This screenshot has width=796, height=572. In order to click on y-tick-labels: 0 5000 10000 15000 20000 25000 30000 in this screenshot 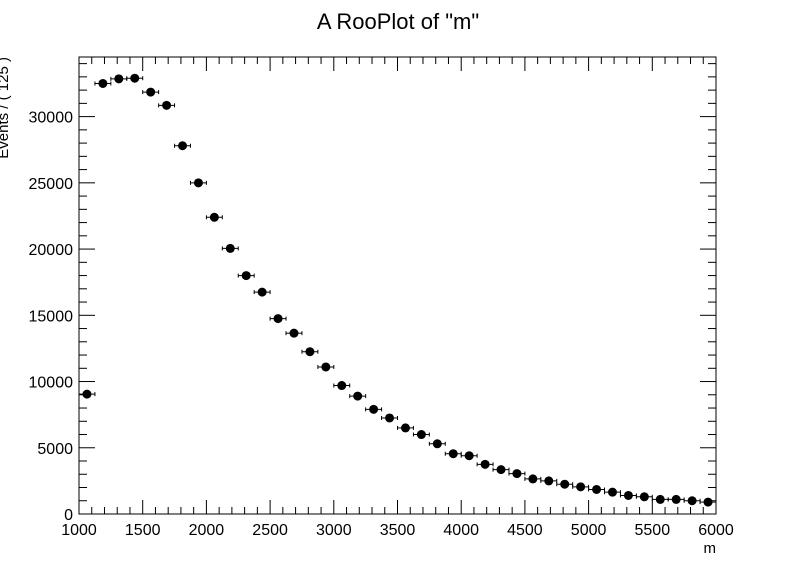, I will do `click(51, 317)`.